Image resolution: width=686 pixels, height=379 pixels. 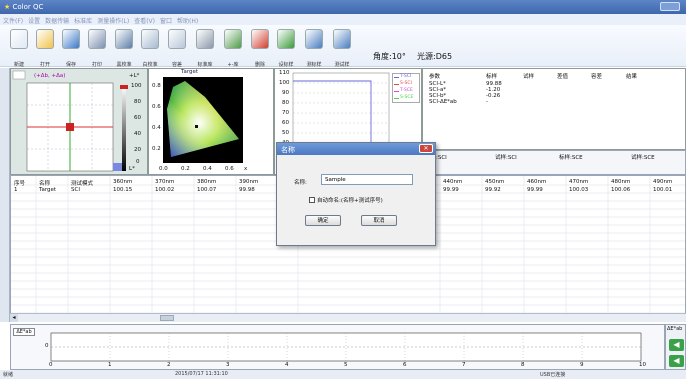 I want to click on toolbar-button: 测试样, so click(x=342, y=48).